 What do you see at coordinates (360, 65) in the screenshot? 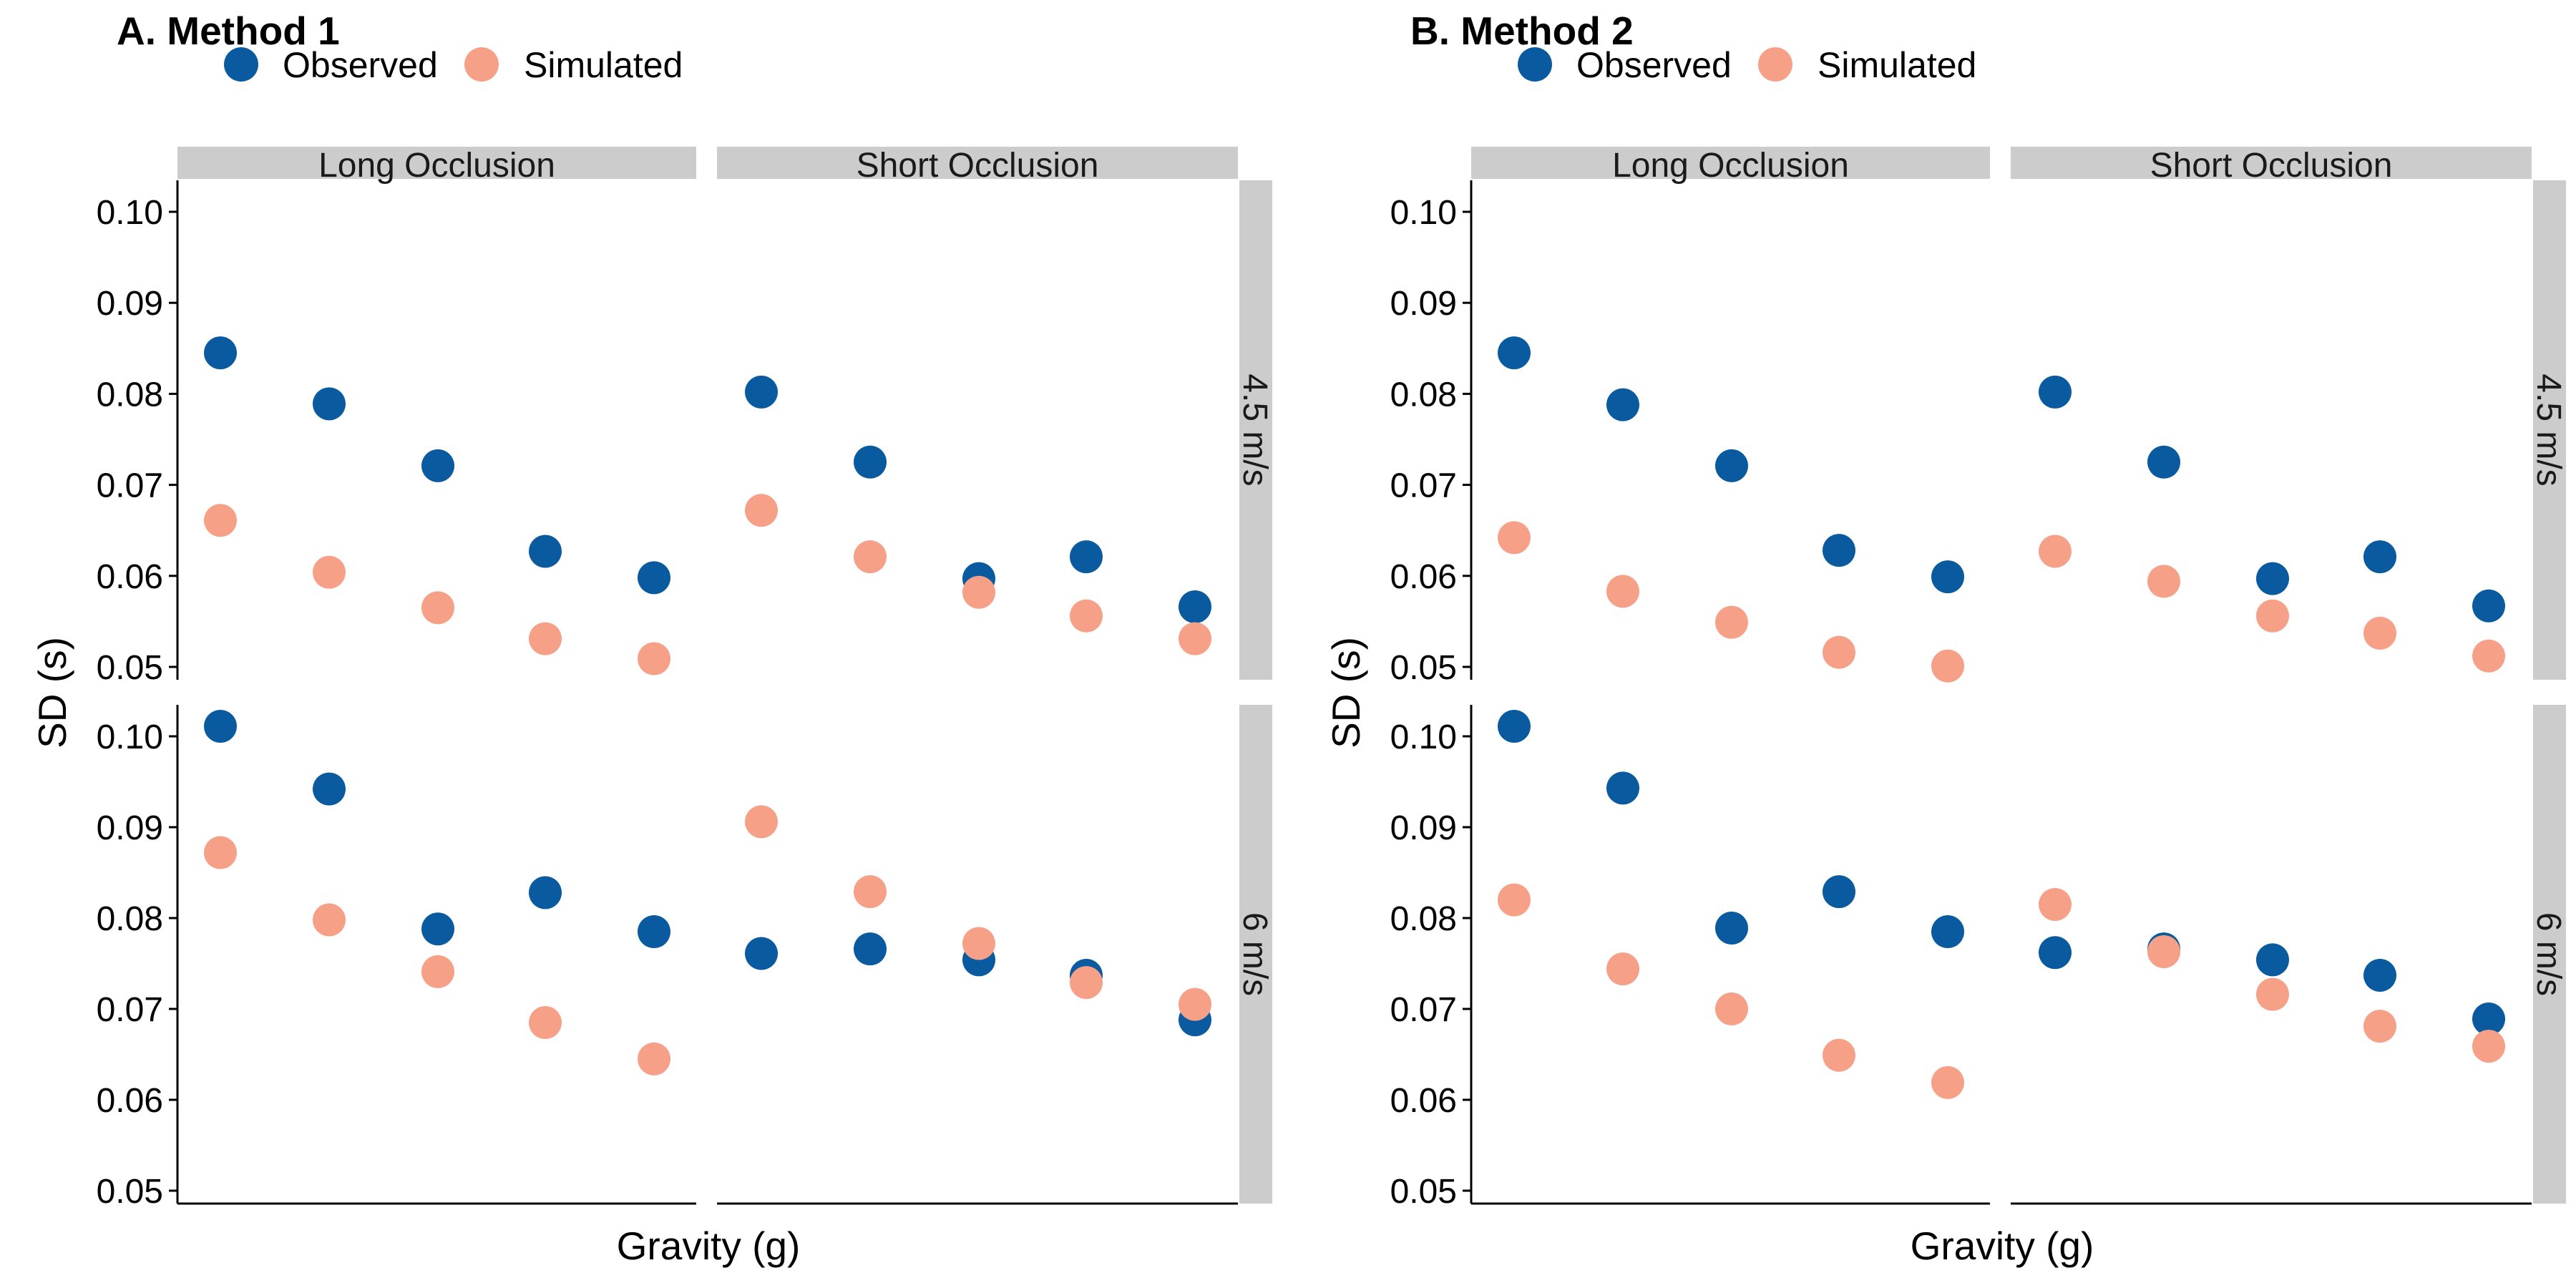
I see `legend-observed-label: Observed` at bounding box center [360, 65].